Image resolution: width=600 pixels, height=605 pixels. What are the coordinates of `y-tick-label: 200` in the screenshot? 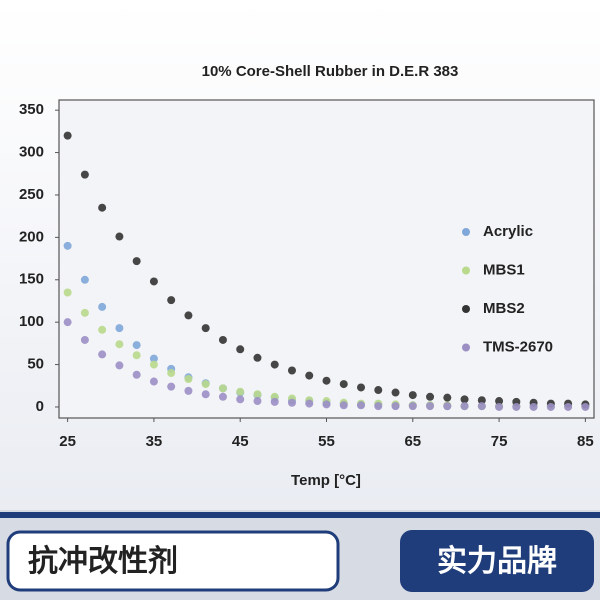 It's located at (31, 236).